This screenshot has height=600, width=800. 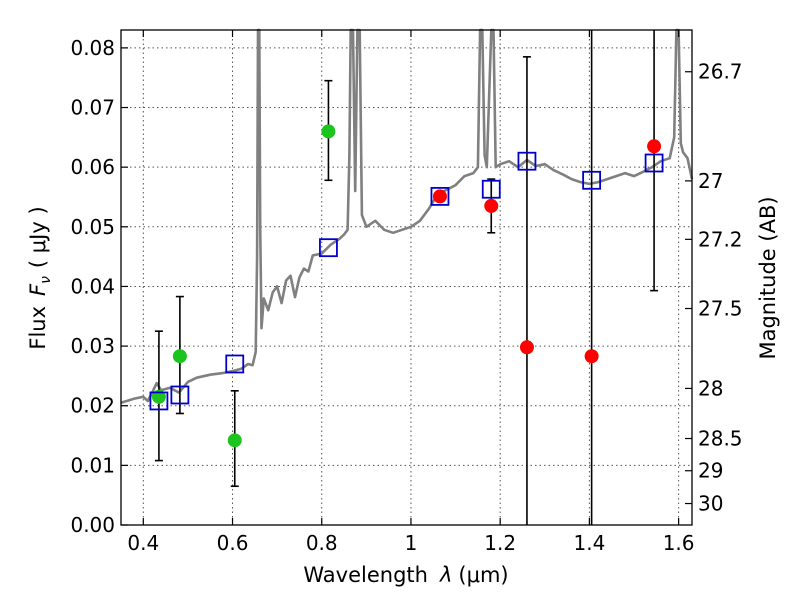 I want to click on mag-tick-label: 29, so click(x=710, y=471).